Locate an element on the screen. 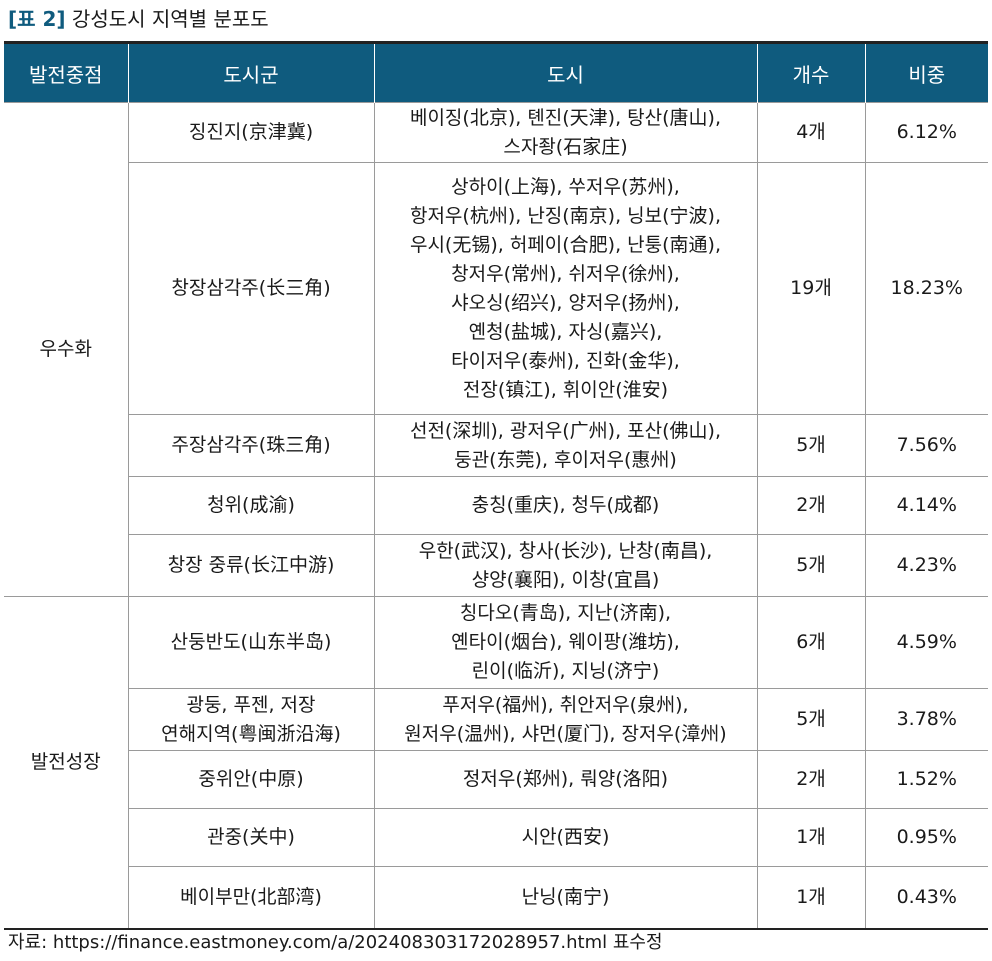 This screenshot has width=992, height=961. cities-cell-line: 타이저우(泰州), 진화(金华), is located at coordinates (565, 360).